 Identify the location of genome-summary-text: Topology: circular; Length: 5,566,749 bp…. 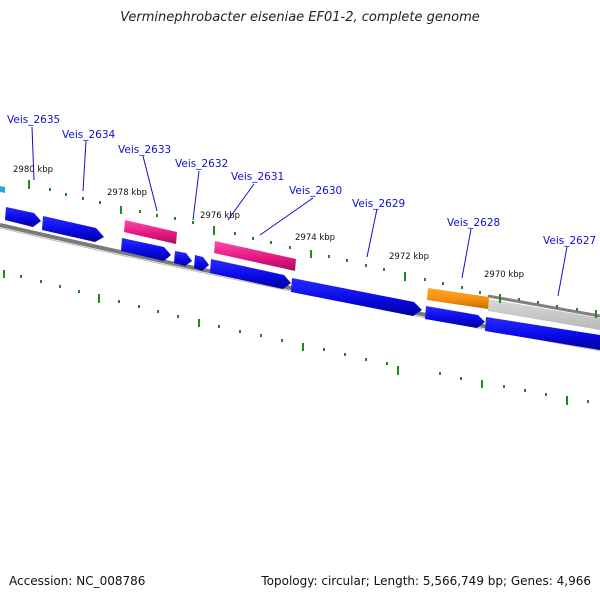
(426, 581).